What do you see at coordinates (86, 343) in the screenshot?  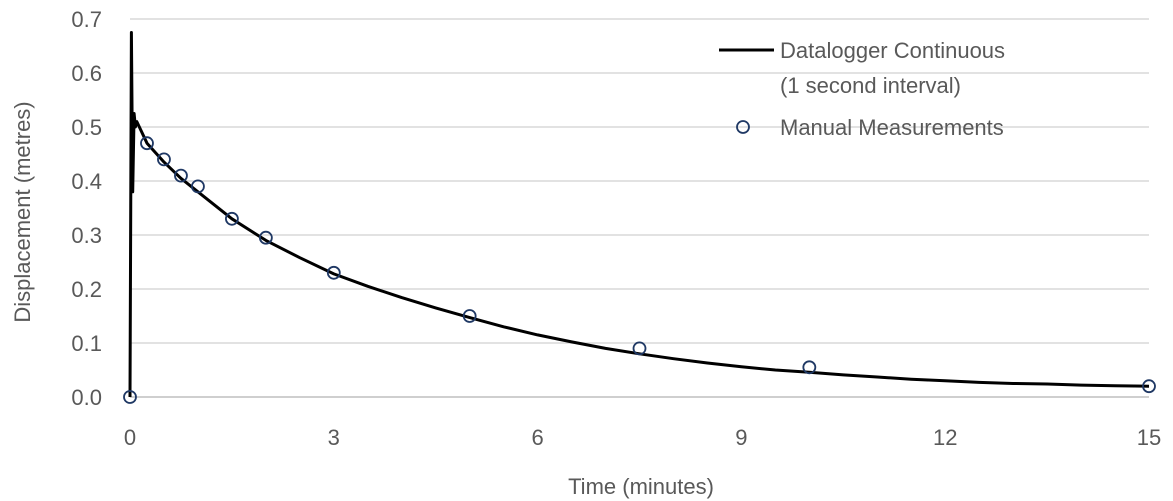 I see `y-tick-label: 0.1` at bounding box center [86, 343].